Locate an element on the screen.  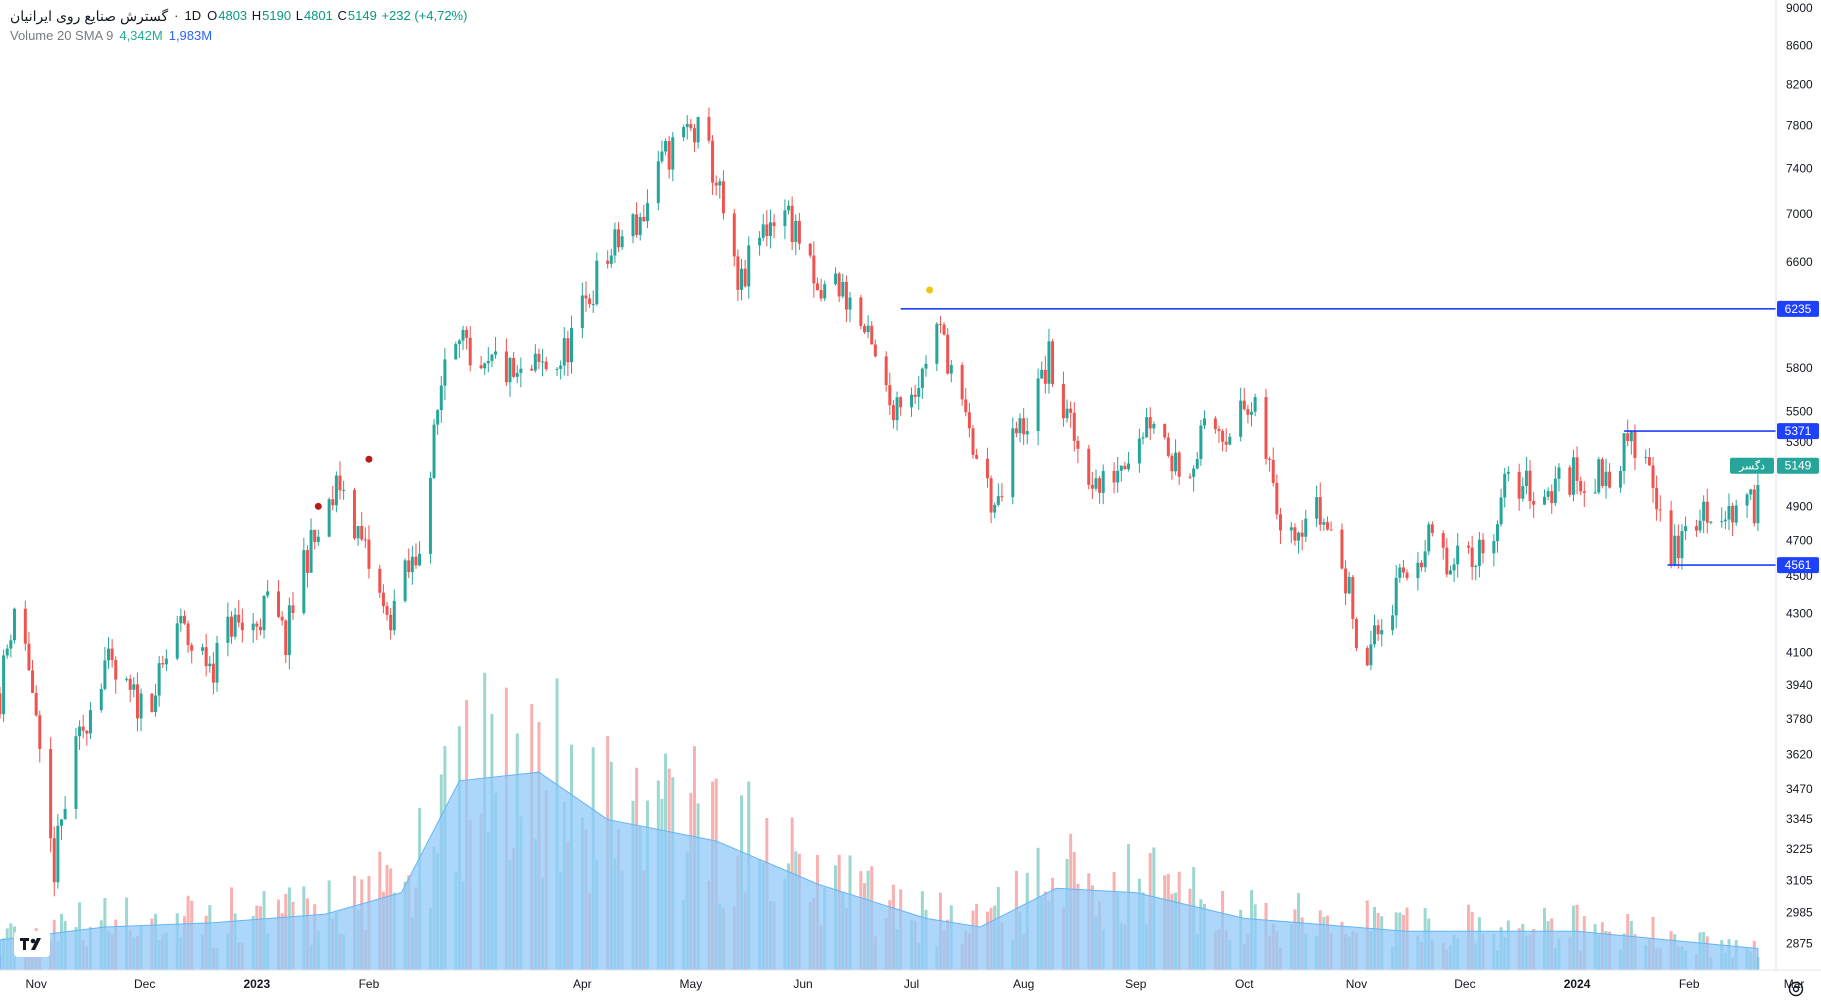
time-tick-label: Sep is located at coordinates (1136, 984).